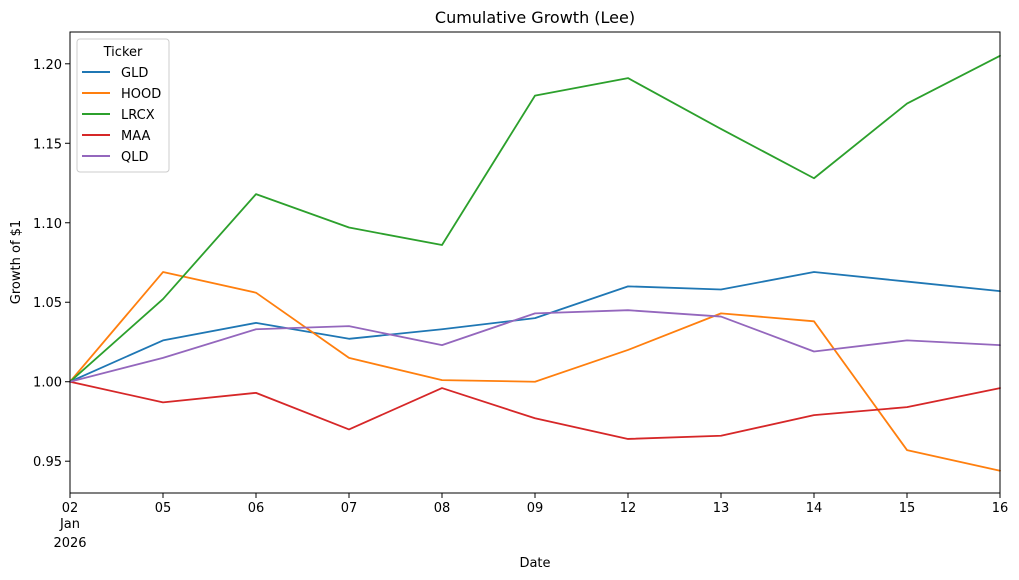 The height and width of the screenshot is (580, 1019). Describe the element at coordinates (1000, 508) in the screenshot. I see `x-tick-label: 16` at that location.